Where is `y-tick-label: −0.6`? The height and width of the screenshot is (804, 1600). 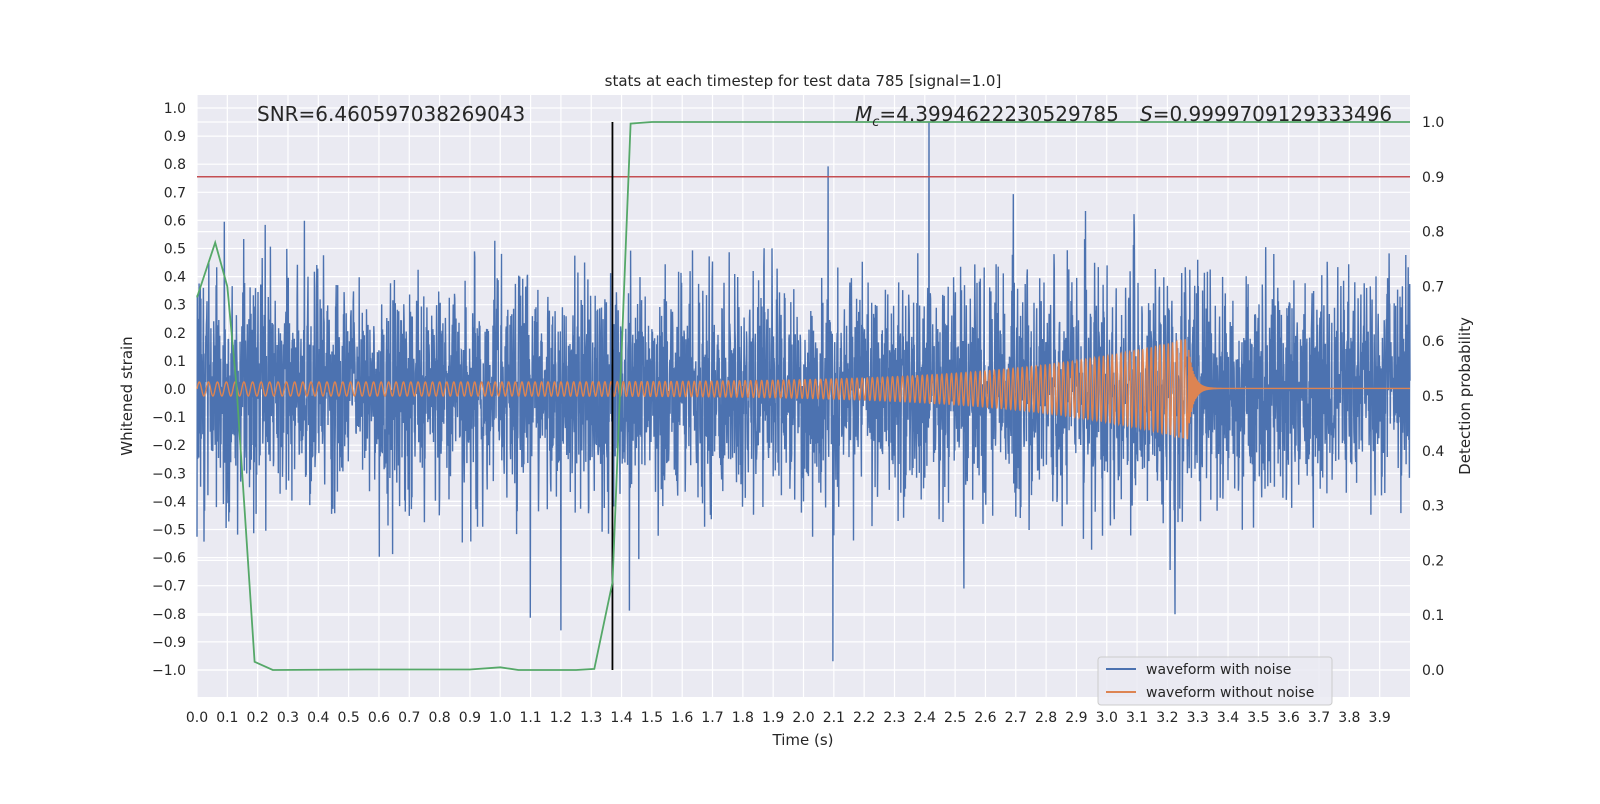 y-tick-label: −0.6 is located at coordinates (169, 559).